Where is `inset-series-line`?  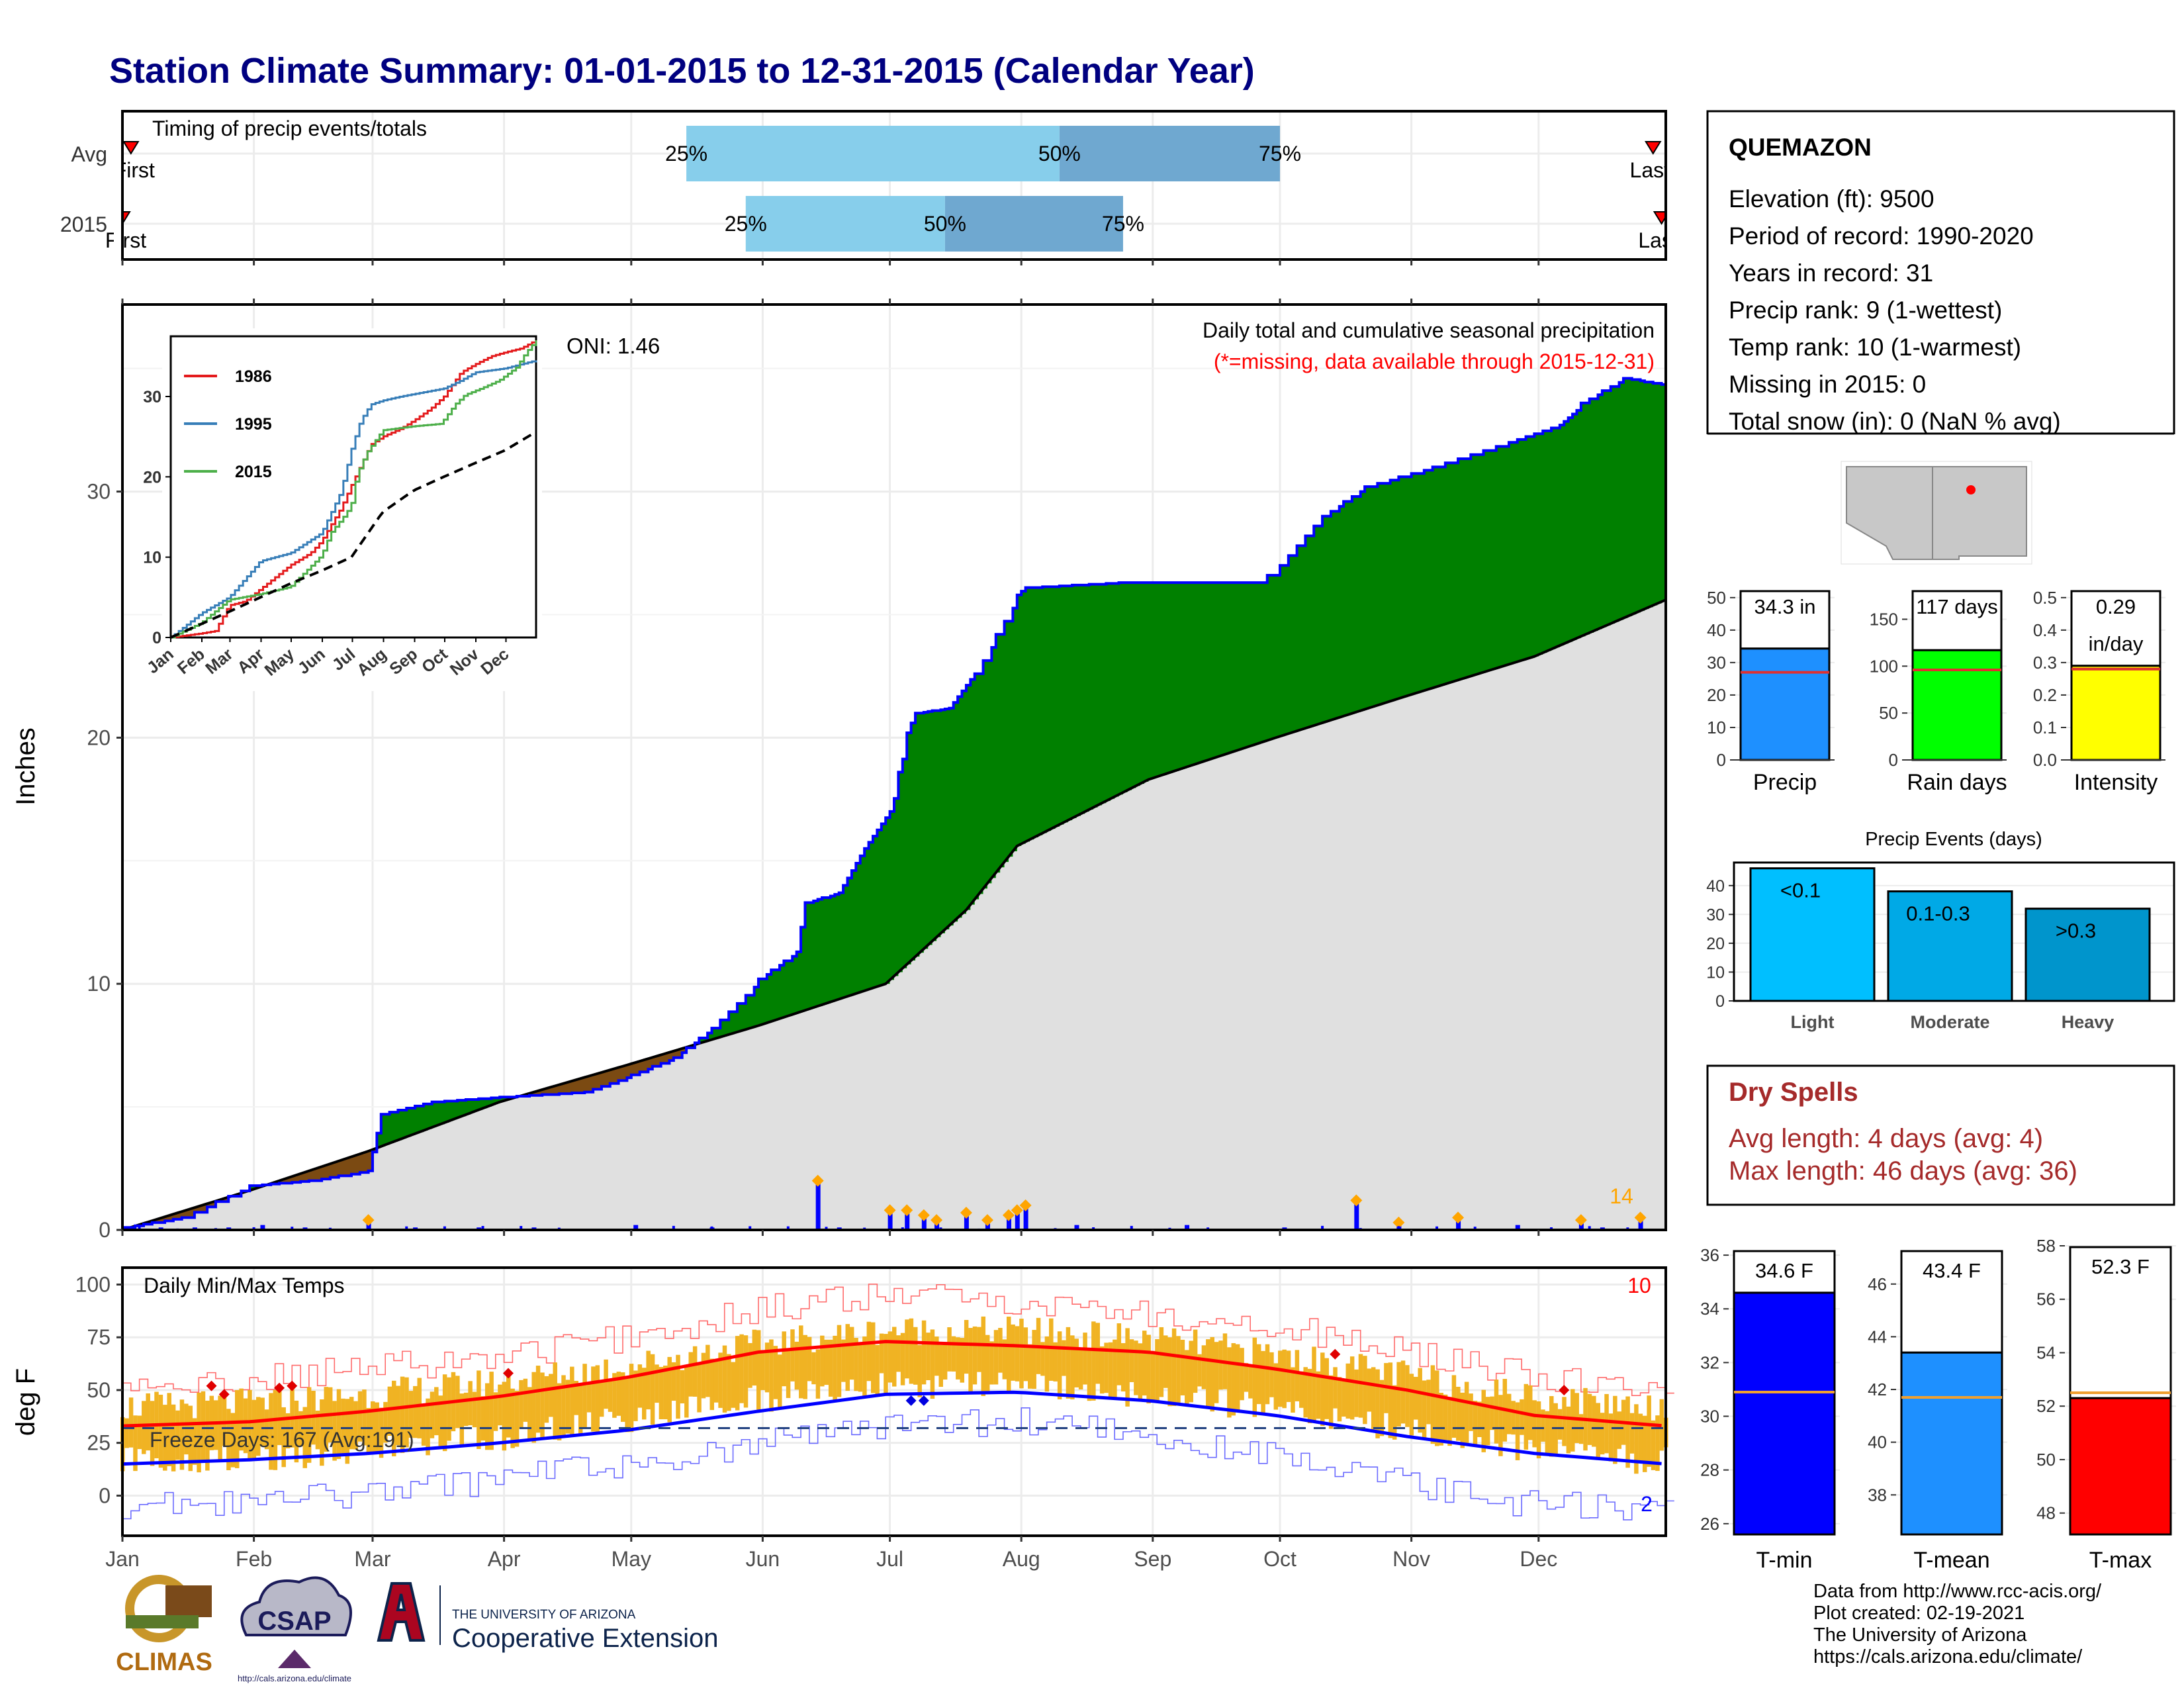 inset-series-line is located at coordinates (354, 489).